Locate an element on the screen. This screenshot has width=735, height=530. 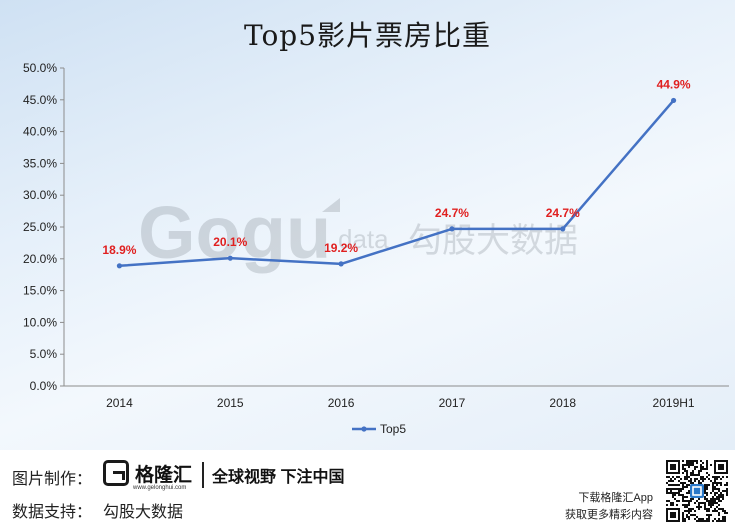
qr-code-icon is located at coordinates (697, 491).